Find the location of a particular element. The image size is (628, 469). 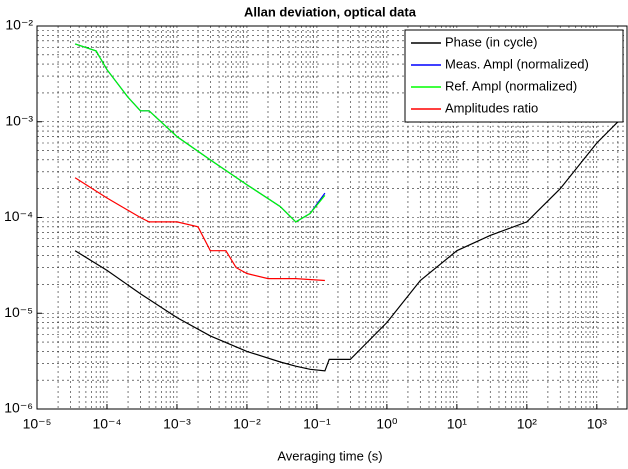

legend-label: Amplitudes ratio is located at coordinates (491, 107).